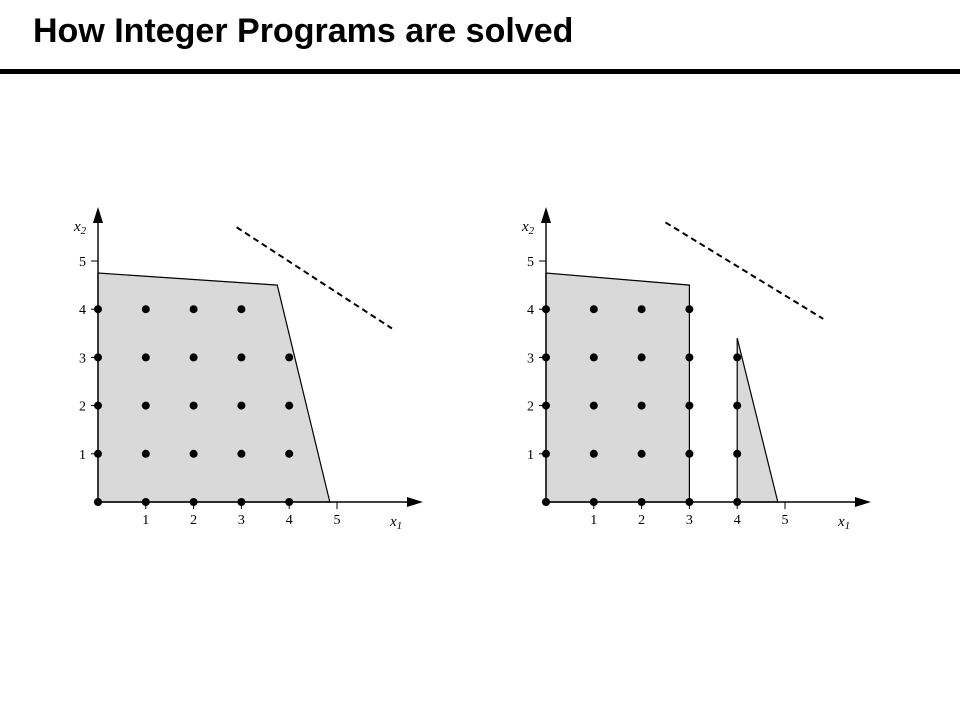  What do you see at coordinates (528, 228) in the screenshot?
I see `y-axis-label: x2` at bounding box center [528, 228].